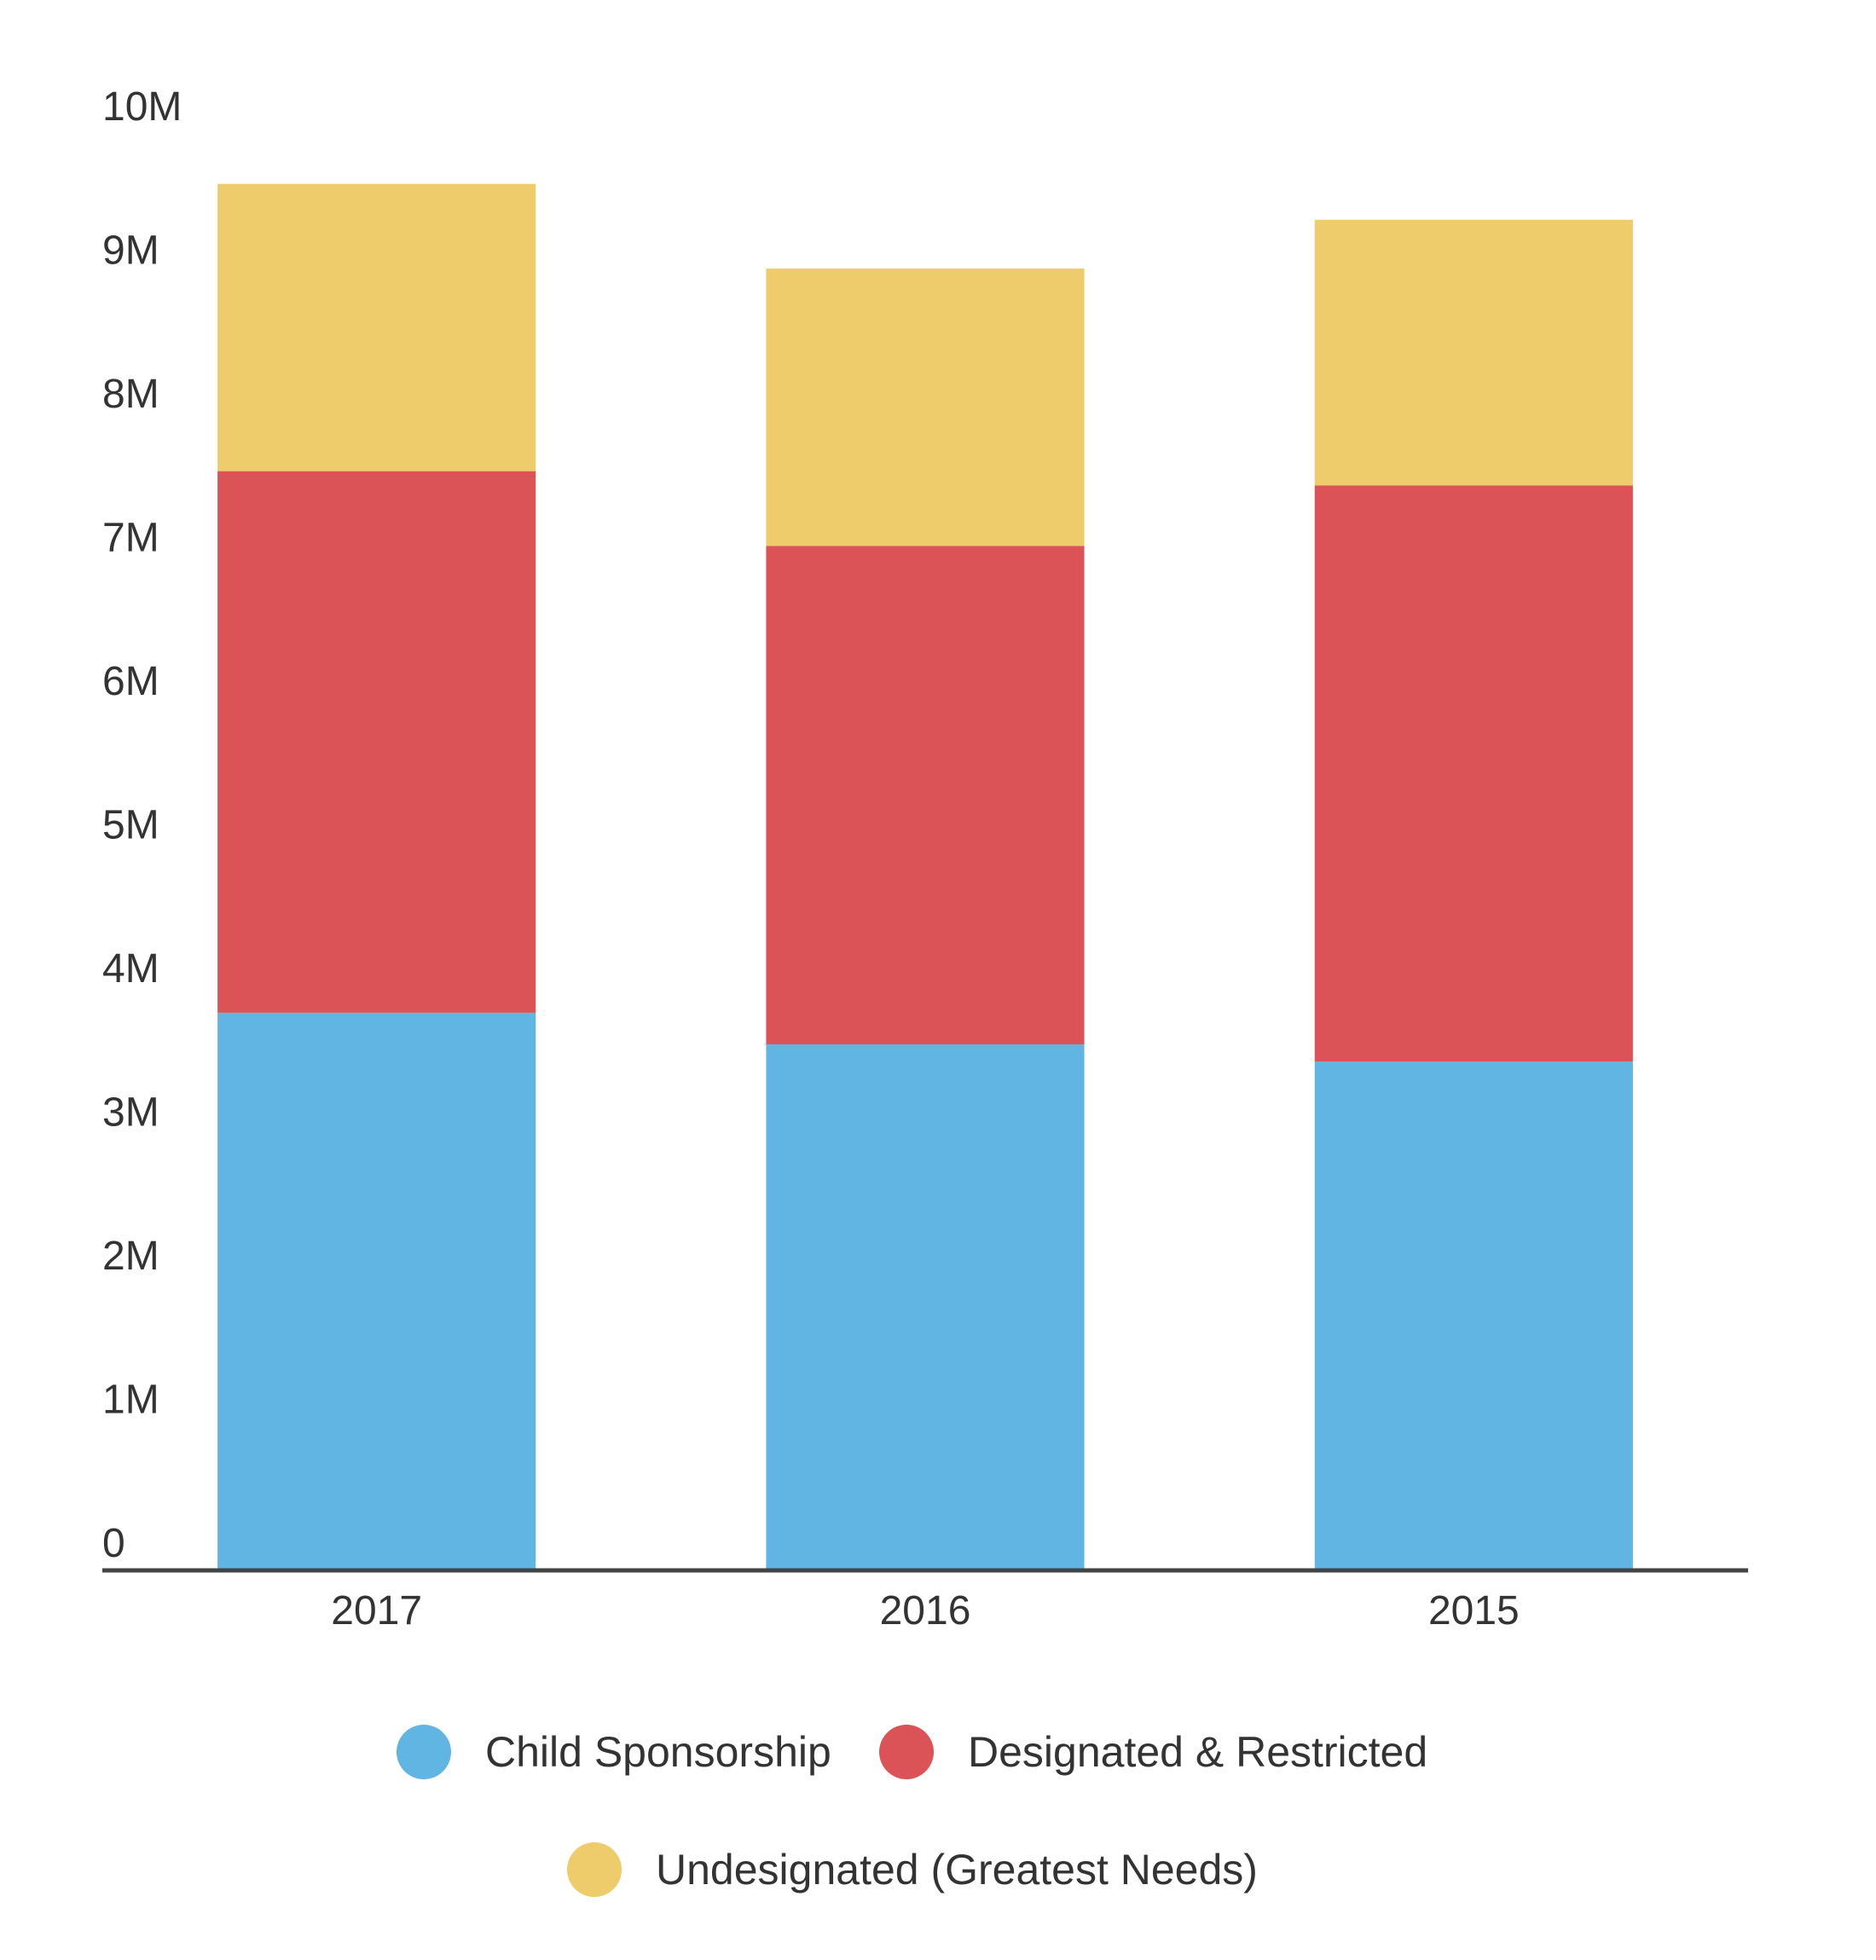 This screenshot has width=1876, height=1960. What do you see at coordinates (130, 538) in the screenshot?
I see `y-tick-label: 7M` at bounding box center [130, 538].